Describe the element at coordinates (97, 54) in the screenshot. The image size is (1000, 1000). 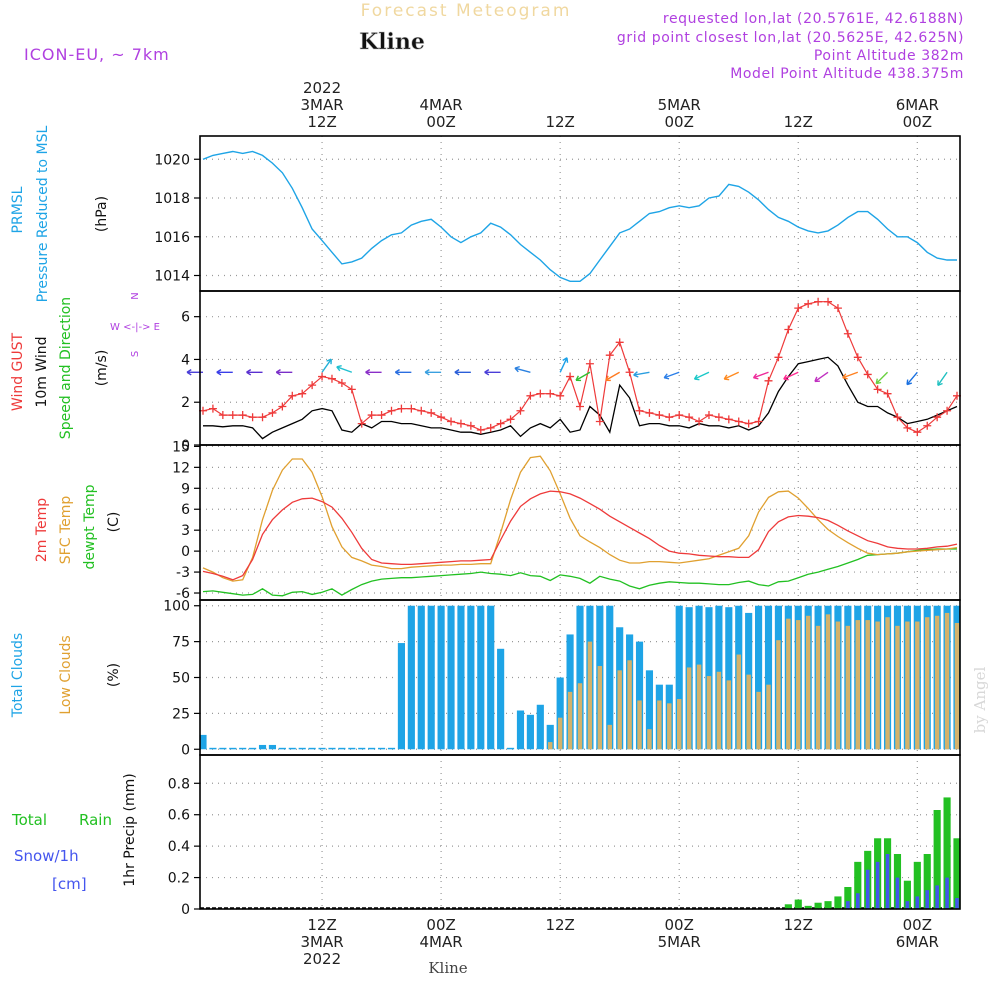
I see `model-name: ICON-EU, ~ 7km` at that location.